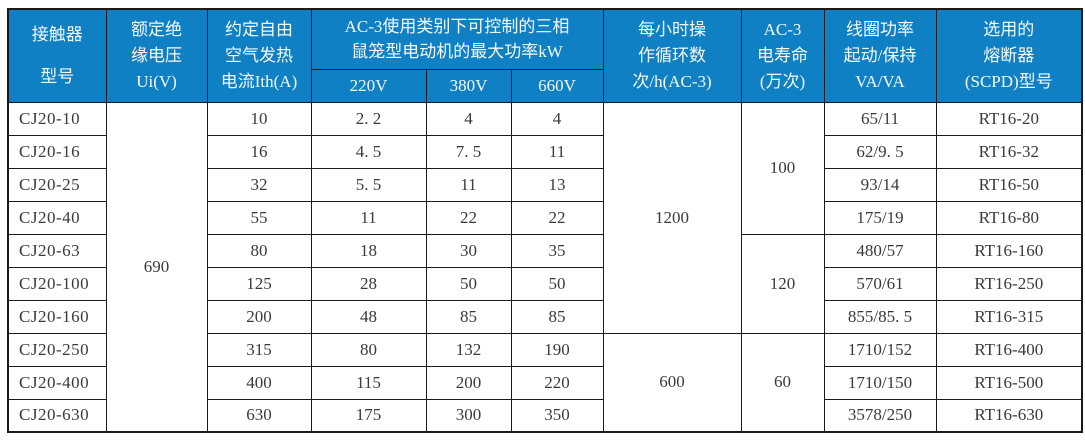  I want to click on cell-life-merged: 60, so click(782, 382).